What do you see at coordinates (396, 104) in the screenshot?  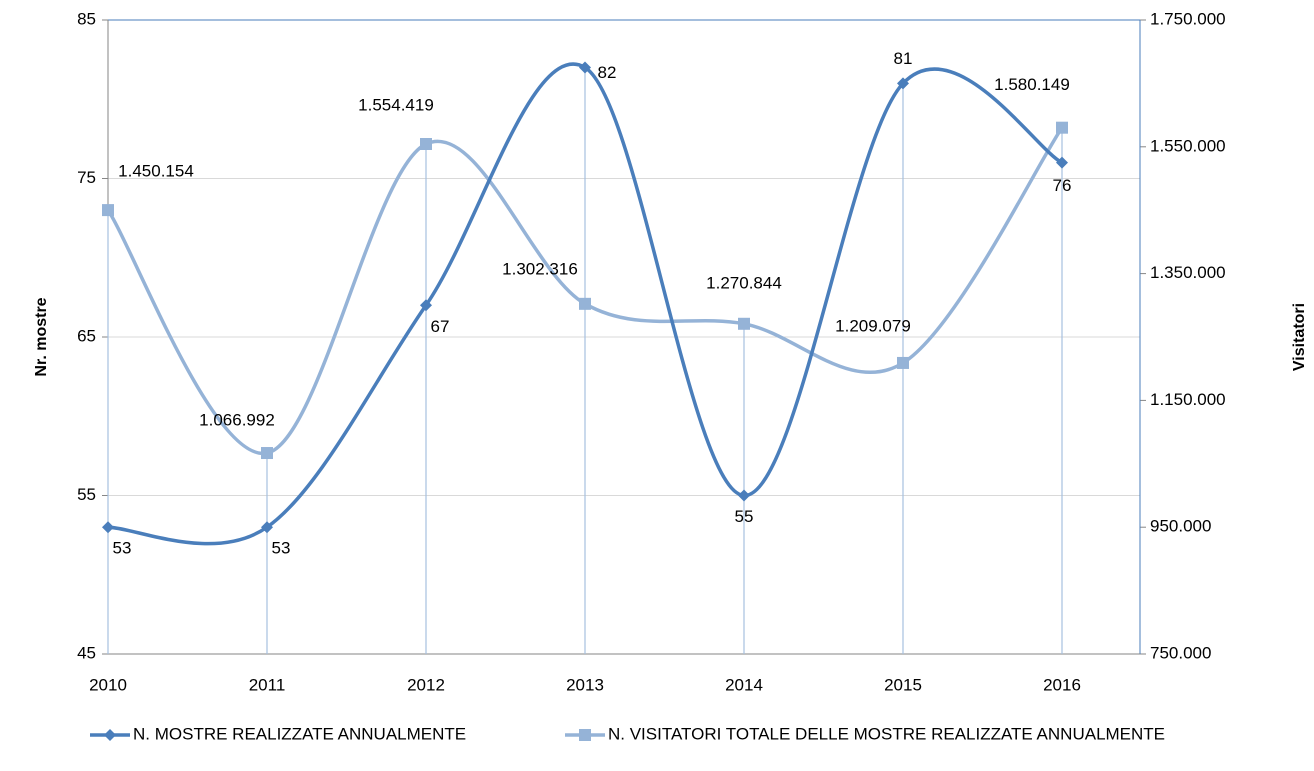 I see `data-label: 1.554.419` at bounding box center [396, 104].